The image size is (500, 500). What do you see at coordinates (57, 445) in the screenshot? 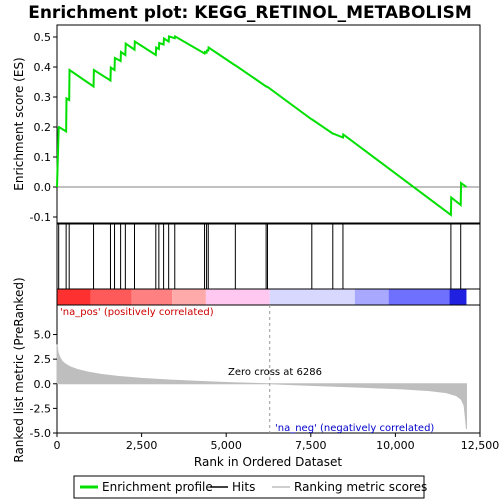
I see `x-tick-label: 0` at bounding box center [57, 445].